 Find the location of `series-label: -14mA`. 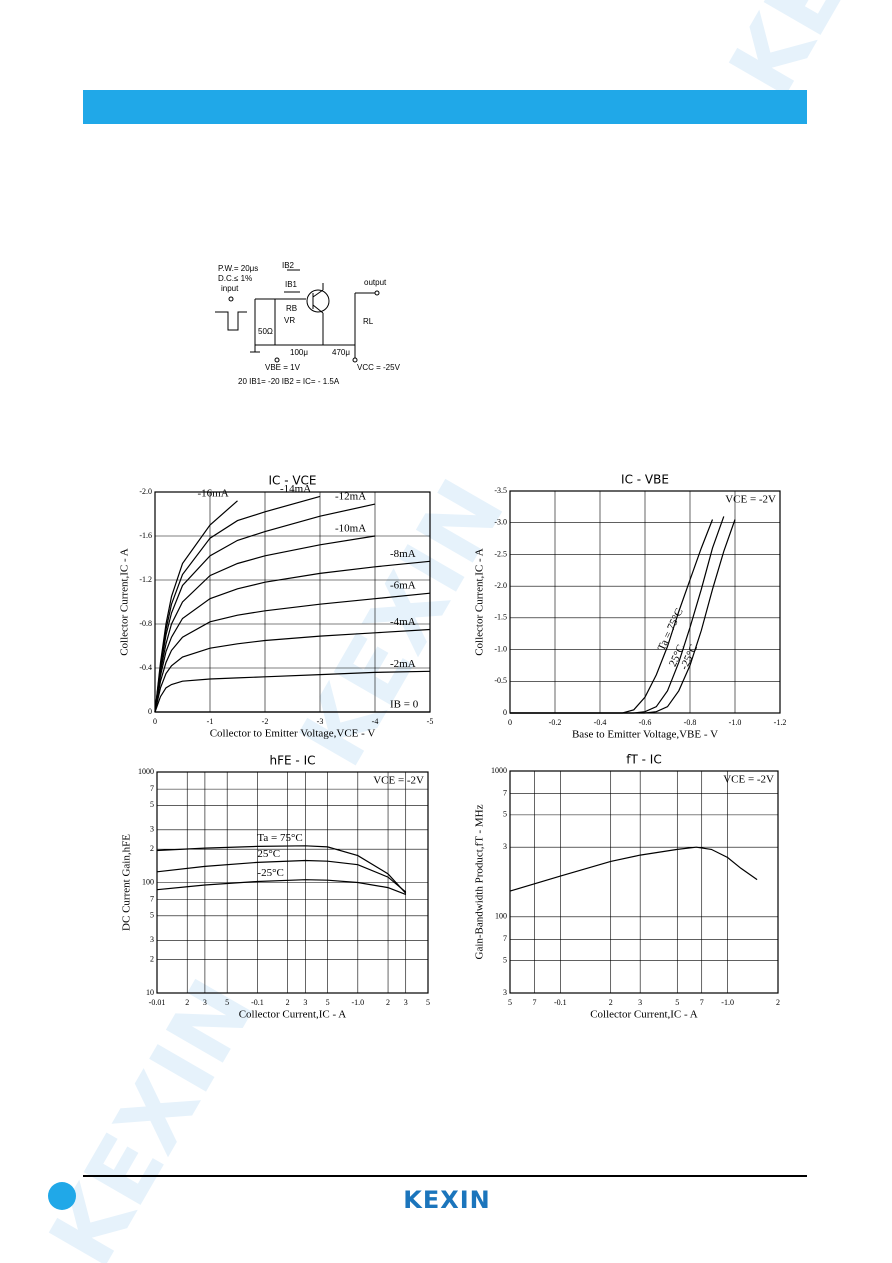

series-label: -14mA is located at coordinates (295, 489).